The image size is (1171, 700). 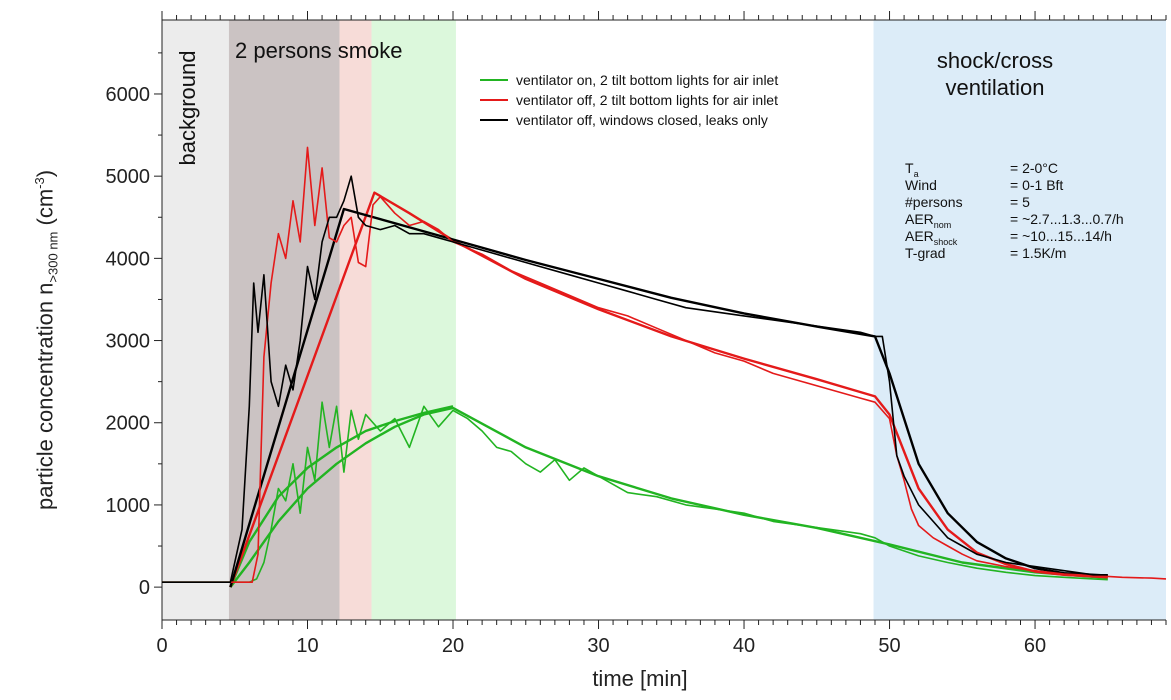 I want to click on param-row: T-grad = 1.5K/m, so click(x=986, y=253).